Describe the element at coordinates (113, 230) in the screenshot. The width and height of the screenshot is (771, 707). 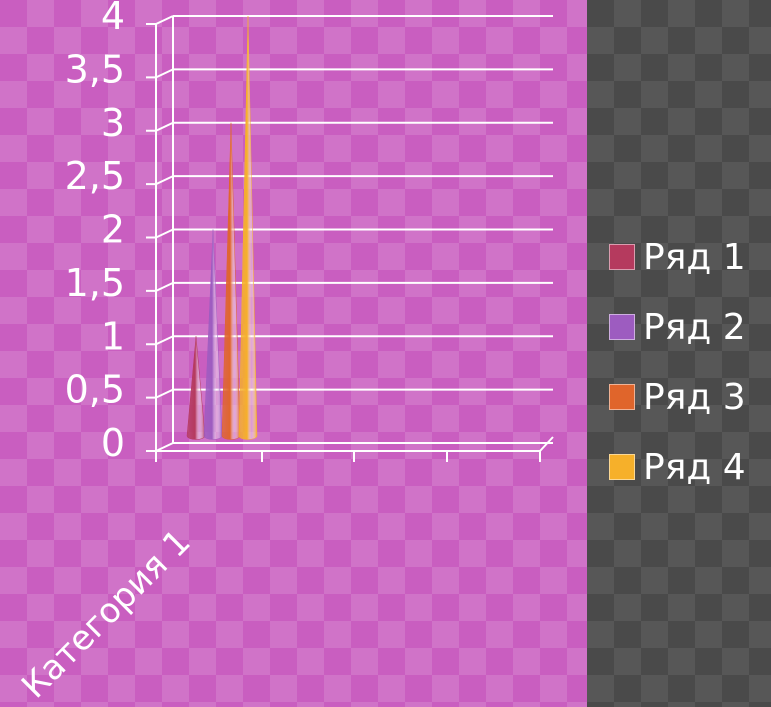
I see `y-tick-label: 2` at that location.